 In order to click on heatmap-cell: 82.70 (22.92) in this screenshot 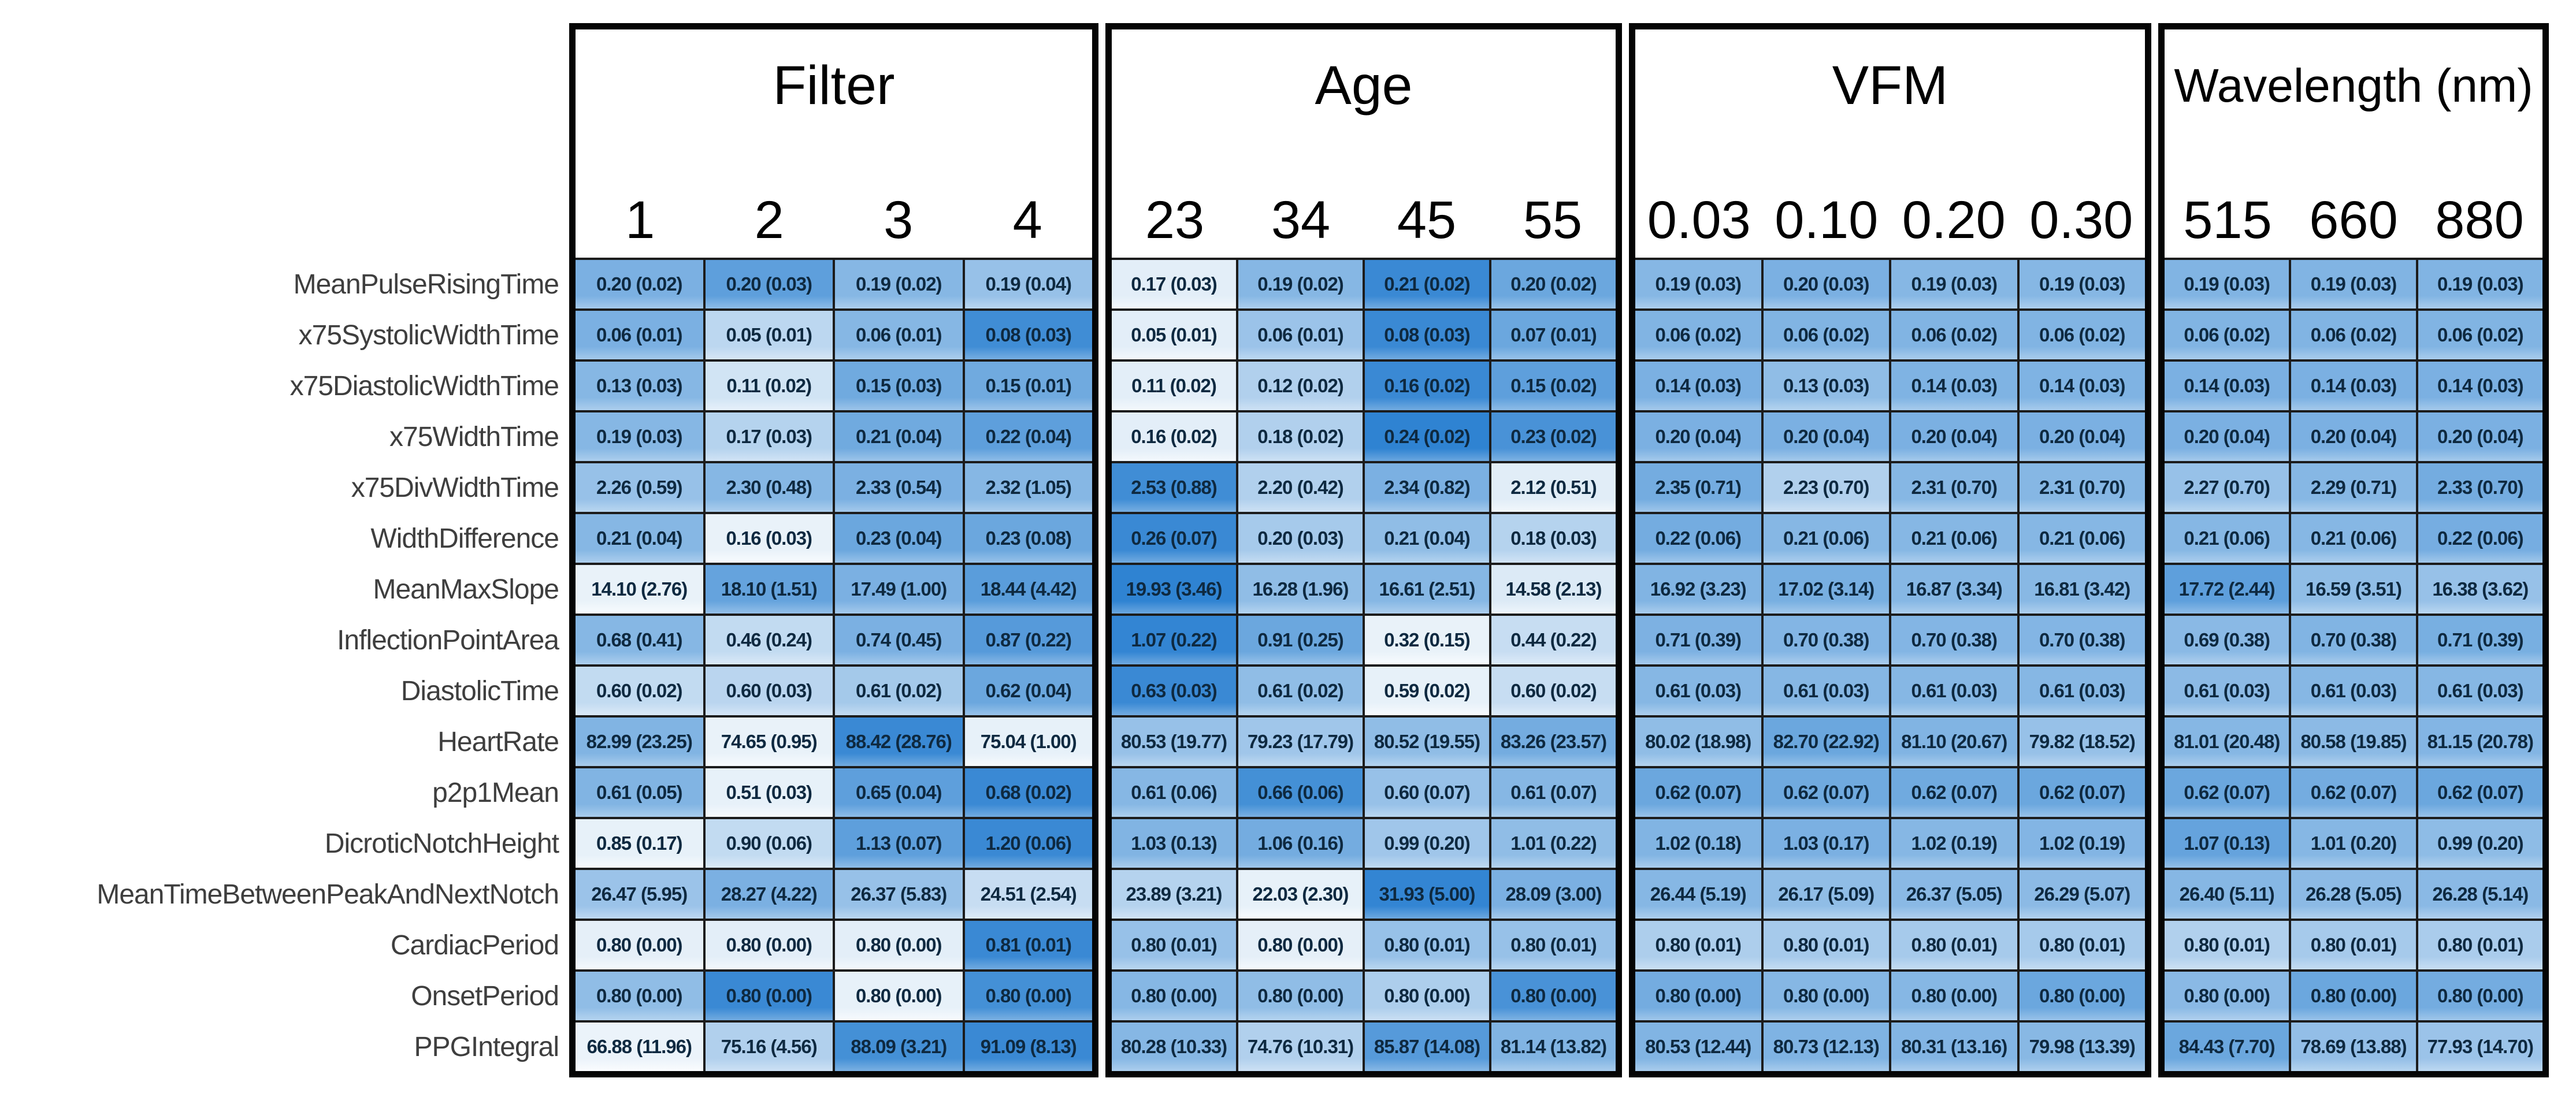, I will do `click(1826, 742)`.